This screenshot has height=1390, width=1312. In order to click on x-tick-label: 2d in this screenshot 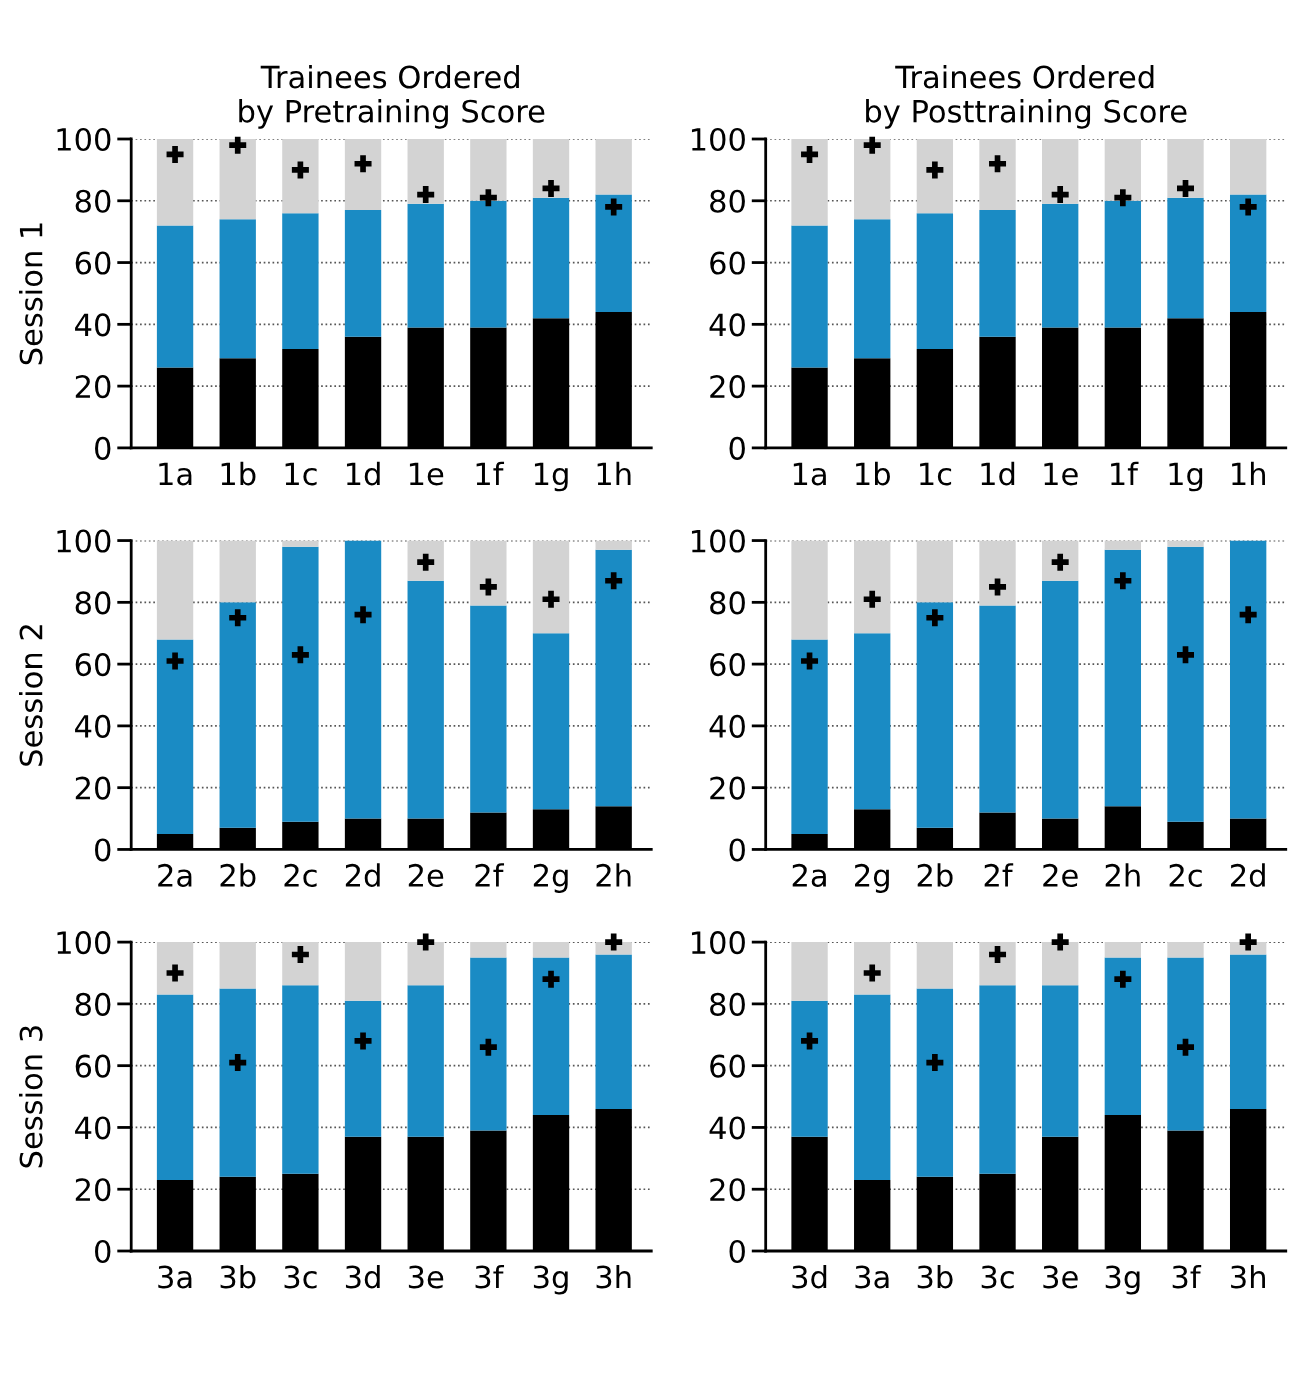, I will do `click(362, 875)`.